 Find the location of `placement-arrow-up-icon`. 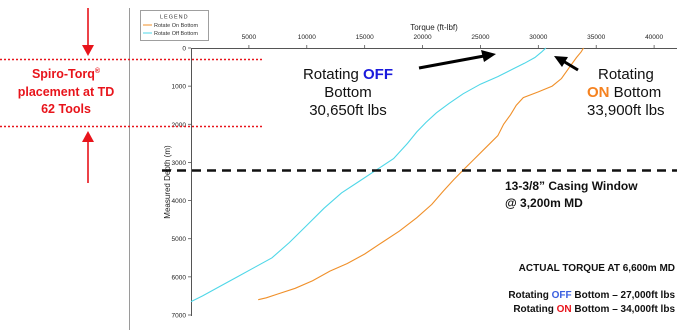

placement-arrow-up-icon is located at coordinates (88, 136).